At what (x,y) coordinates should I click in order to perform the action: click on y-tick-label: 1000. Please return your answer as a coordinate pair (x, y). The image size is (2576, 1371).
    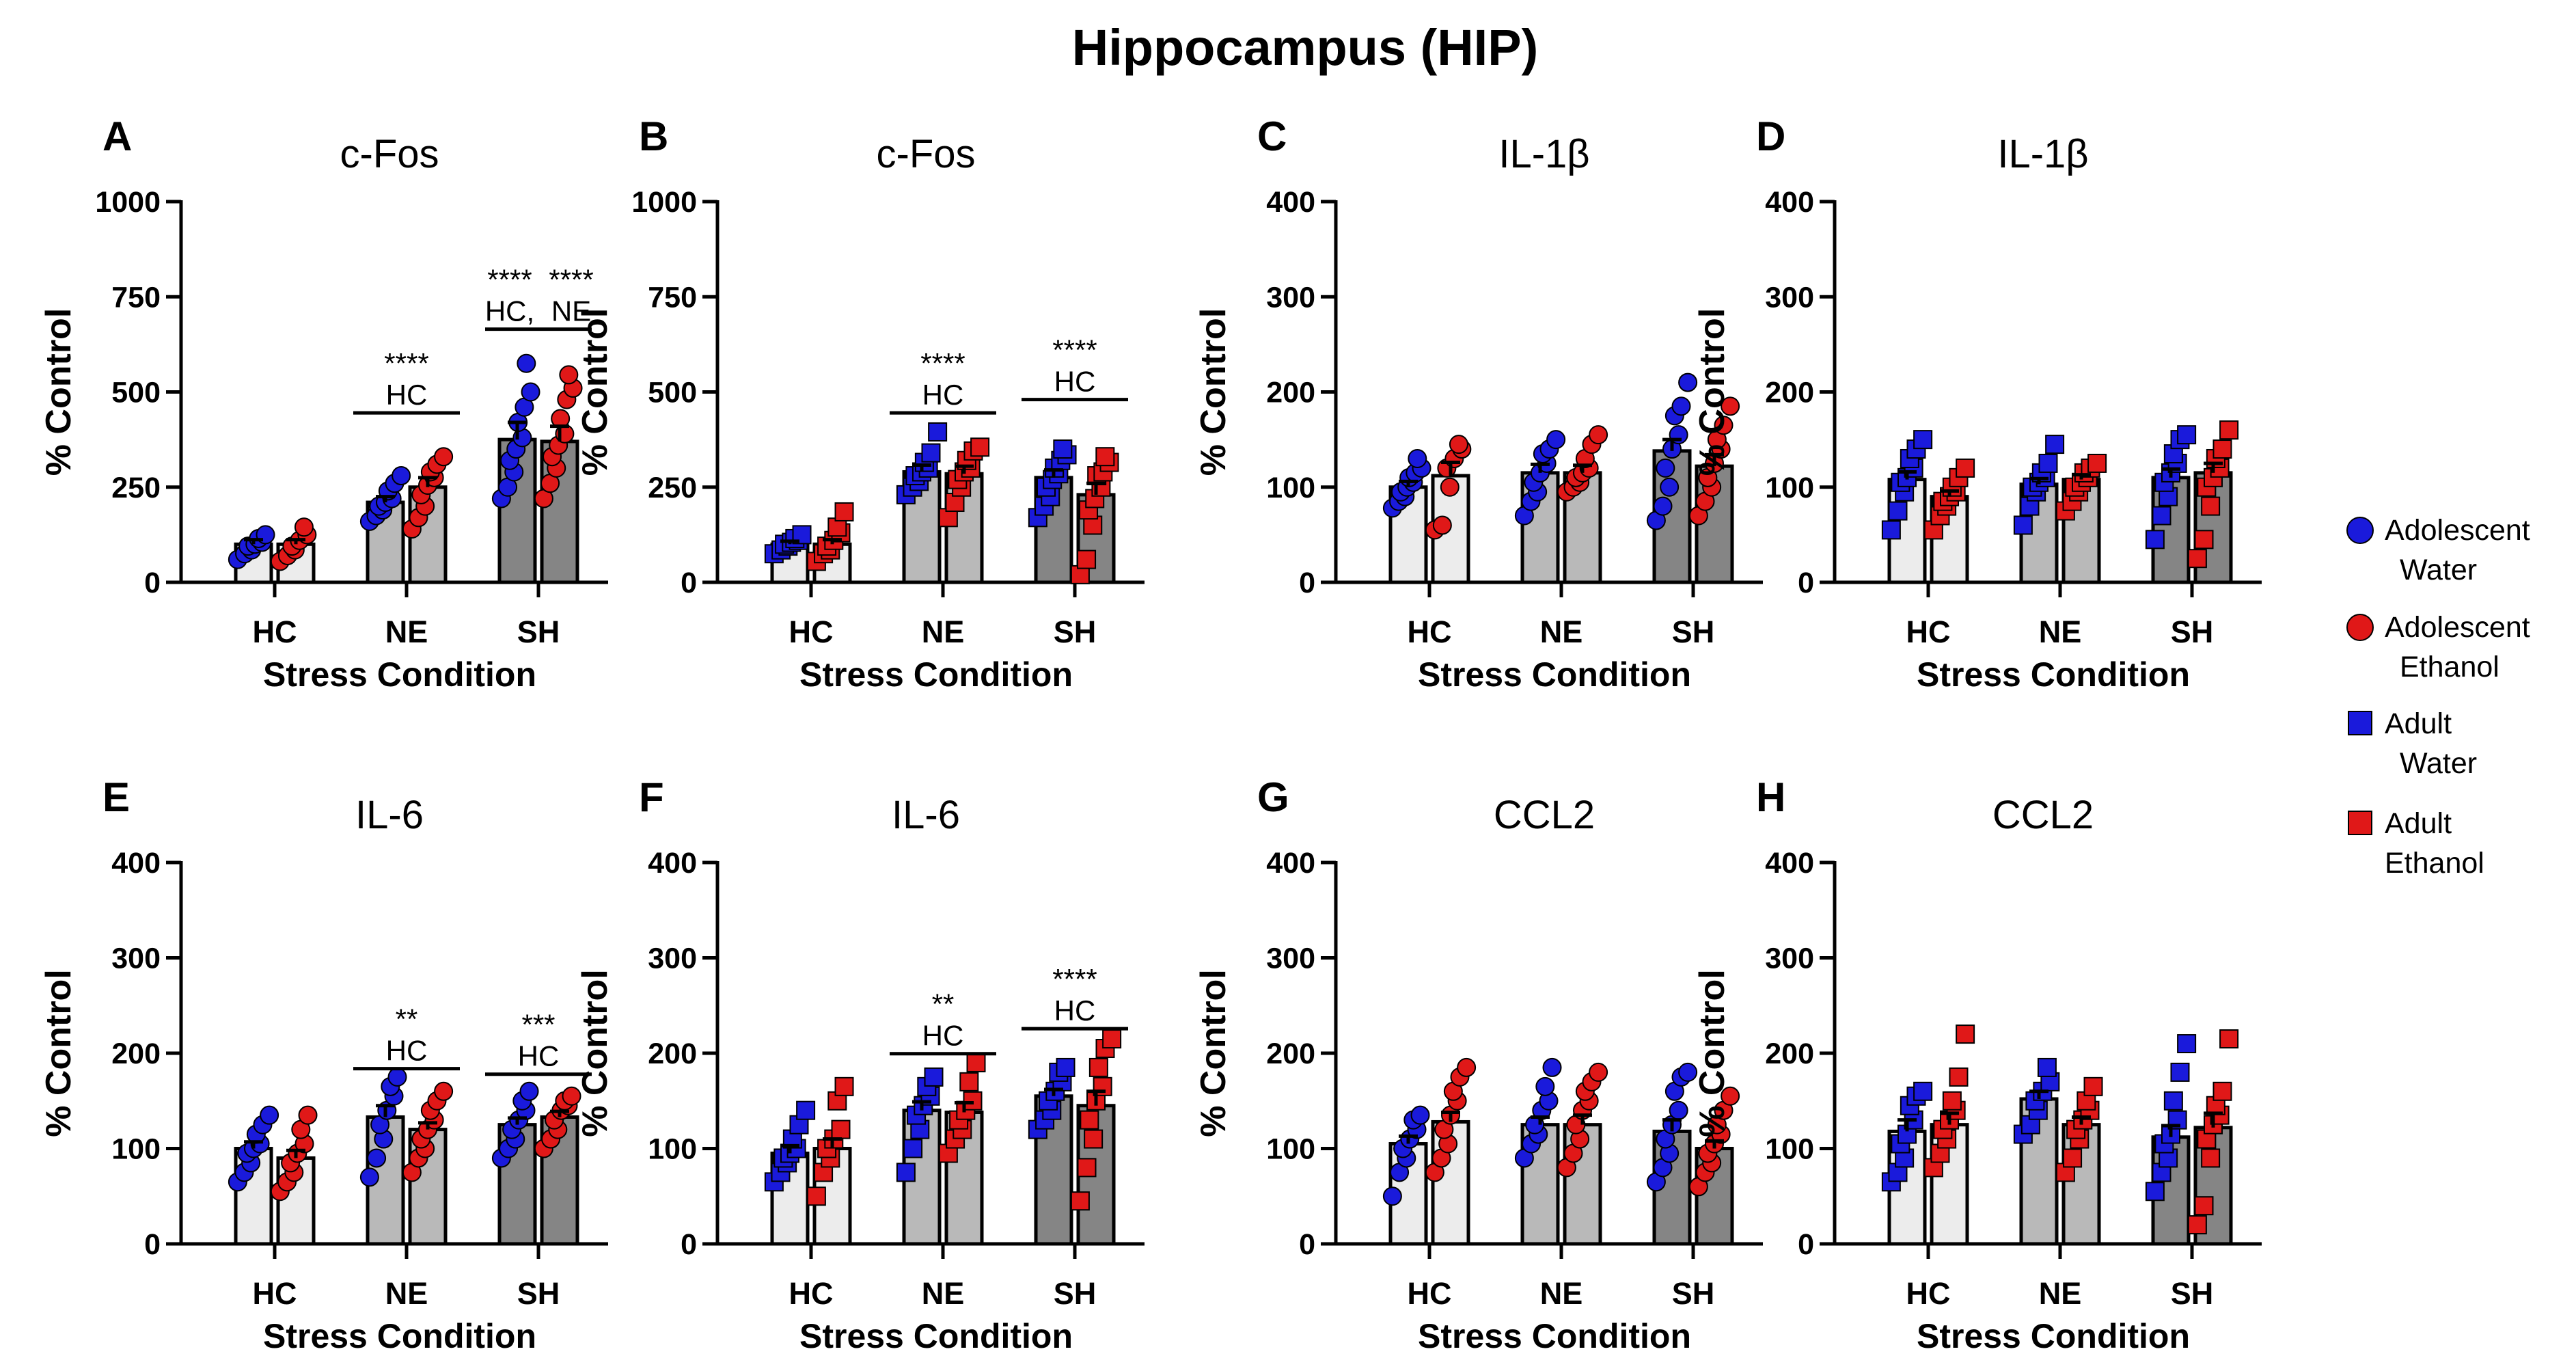
    Looking at the image, I should click on (664, 203).